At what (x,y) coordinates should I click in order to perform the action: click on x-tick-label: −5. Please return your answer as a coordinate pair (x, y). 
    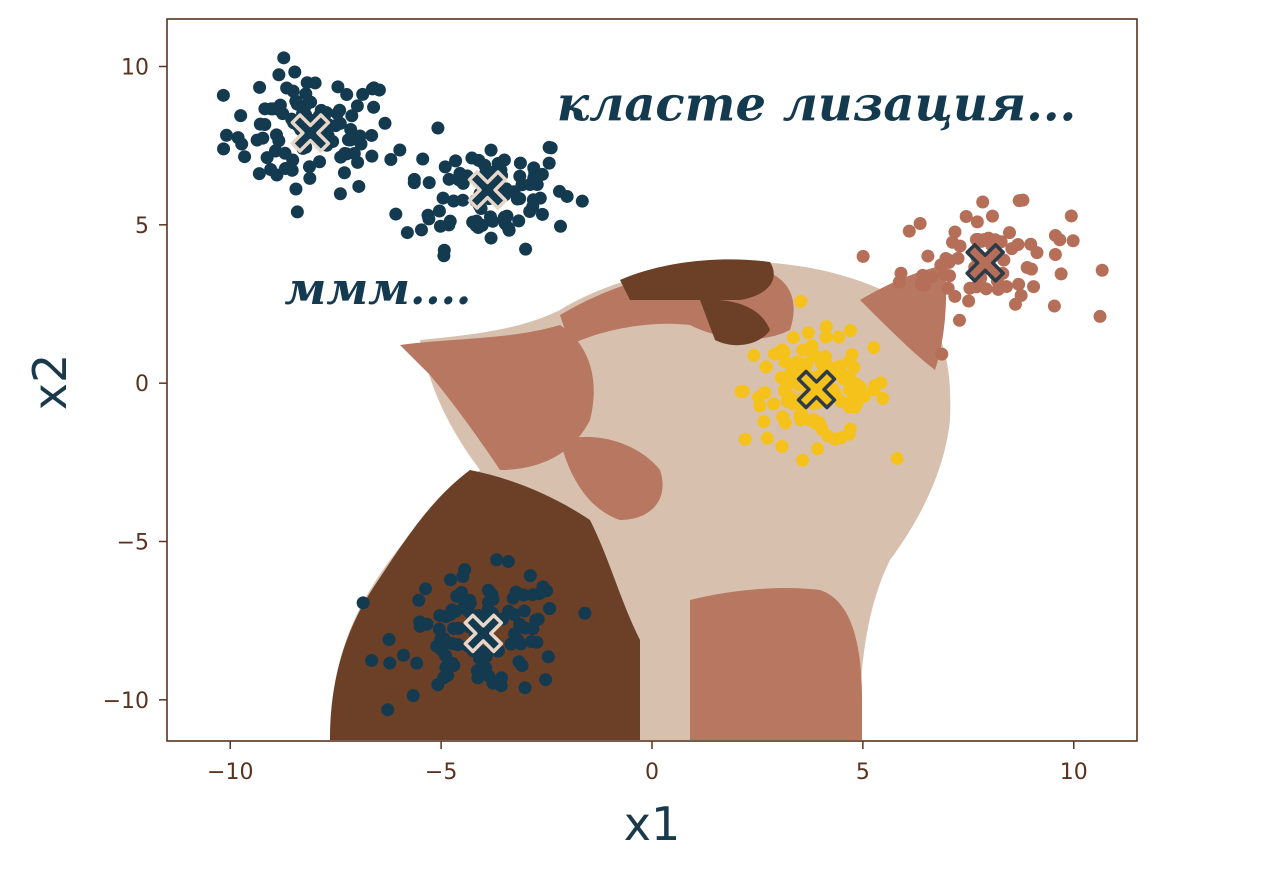
    Looking at the image, I should click on (441, 772).